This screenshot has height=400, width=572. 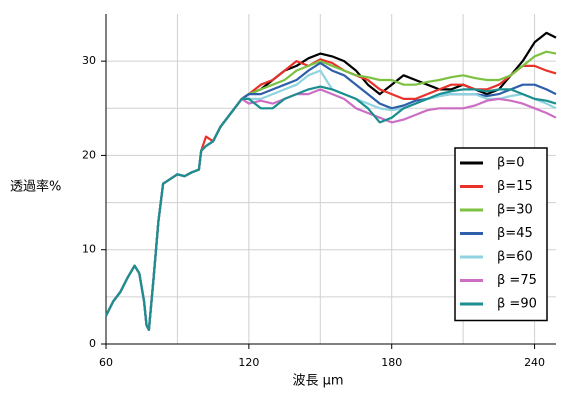 I want to click on x-tick-label: 60, so click(x=106, y=362).